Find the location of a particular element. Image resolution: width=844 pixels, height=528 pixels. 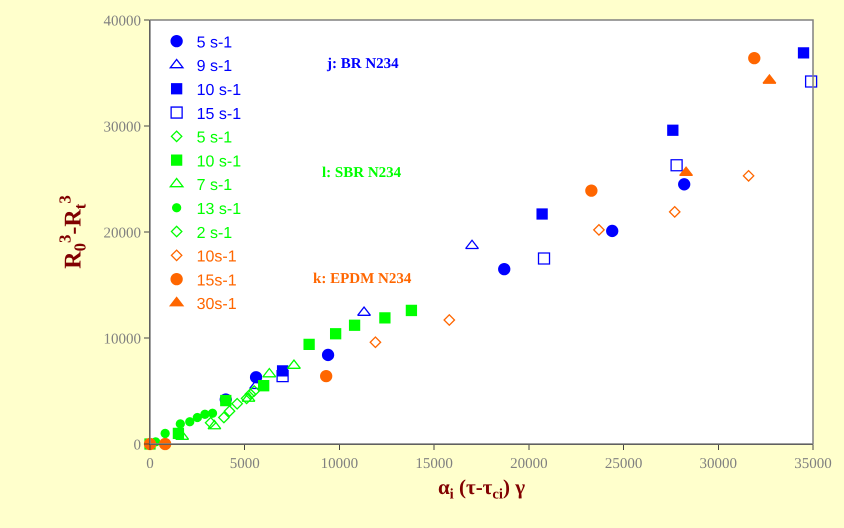

x-tick-label: 10000 is located at coordinates (339, 464).